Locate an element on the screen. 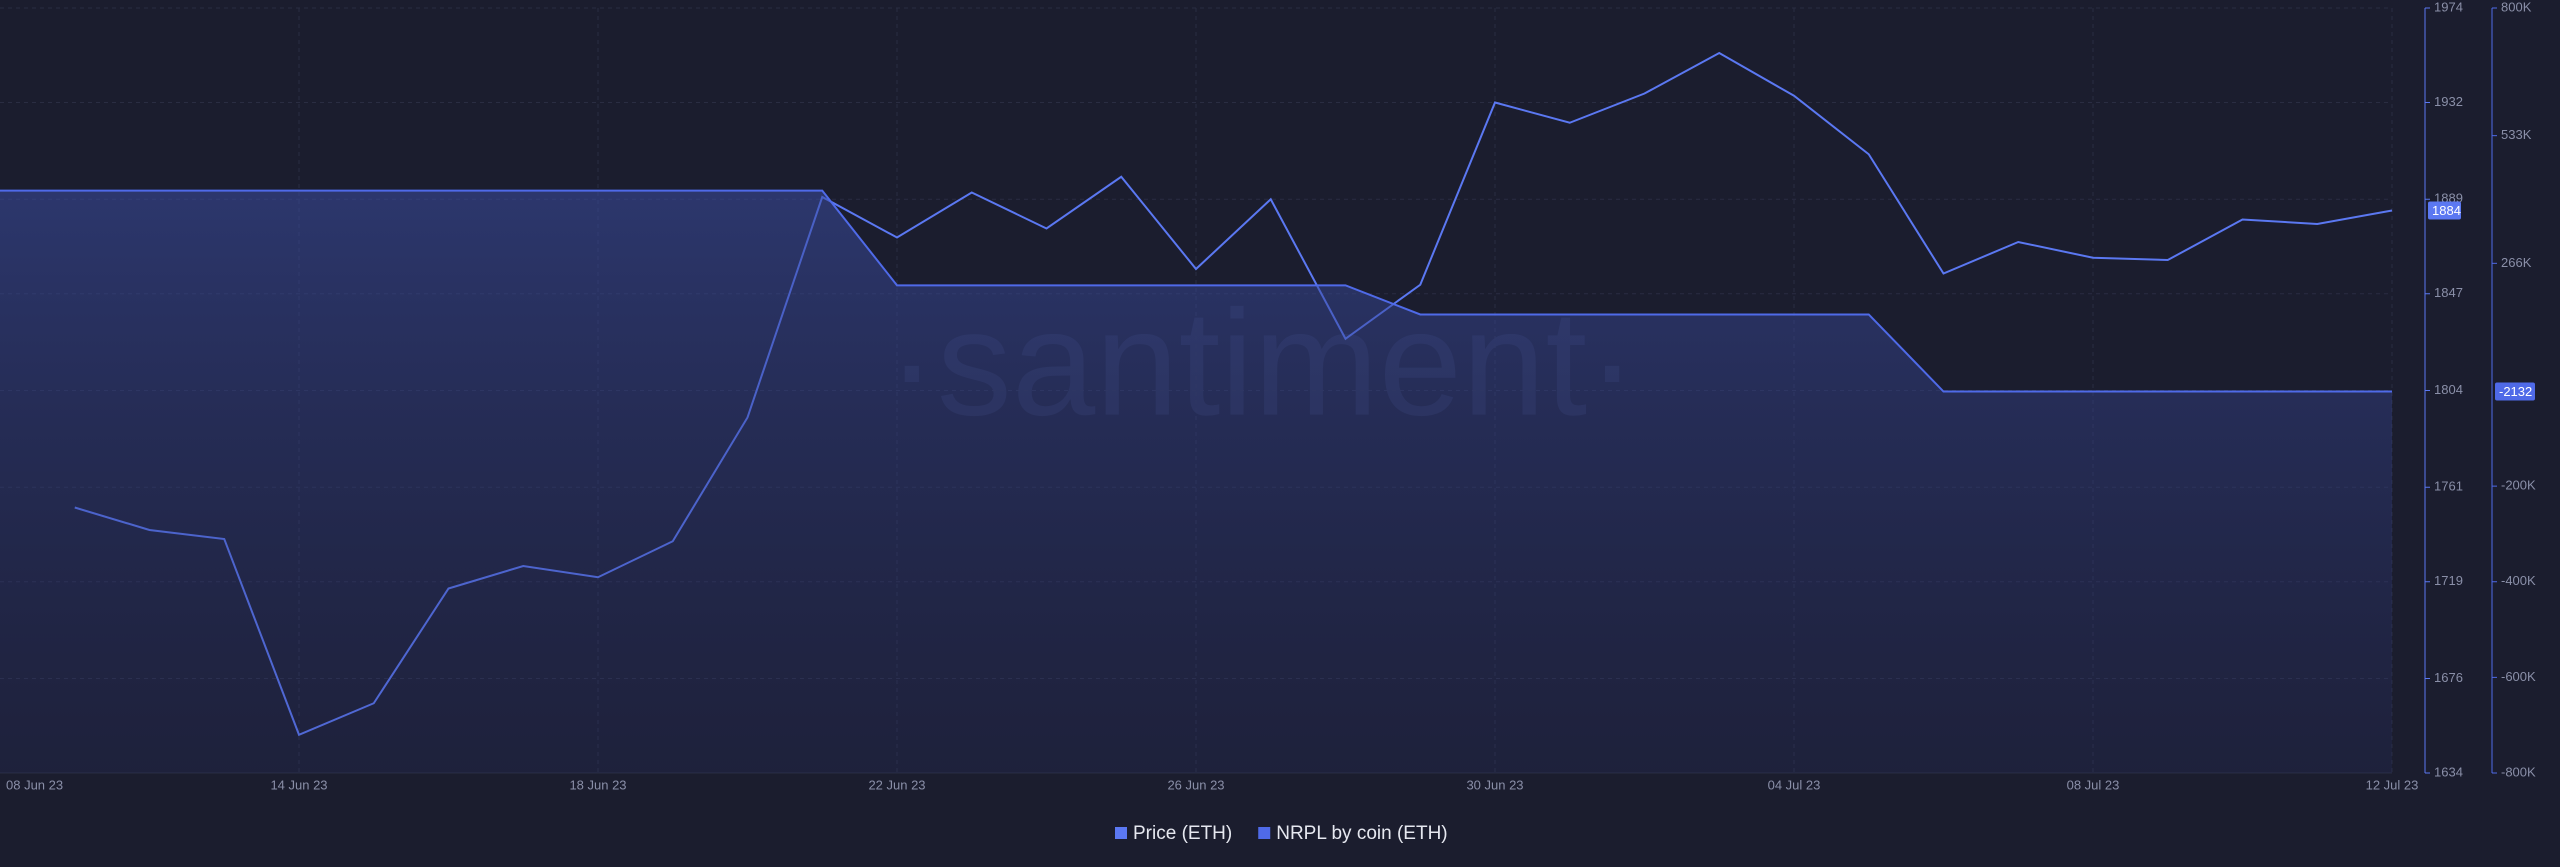 This screenshot has height=867, width=2560. legend-label: Price (ETH) is located at coordinates (1182, 833).